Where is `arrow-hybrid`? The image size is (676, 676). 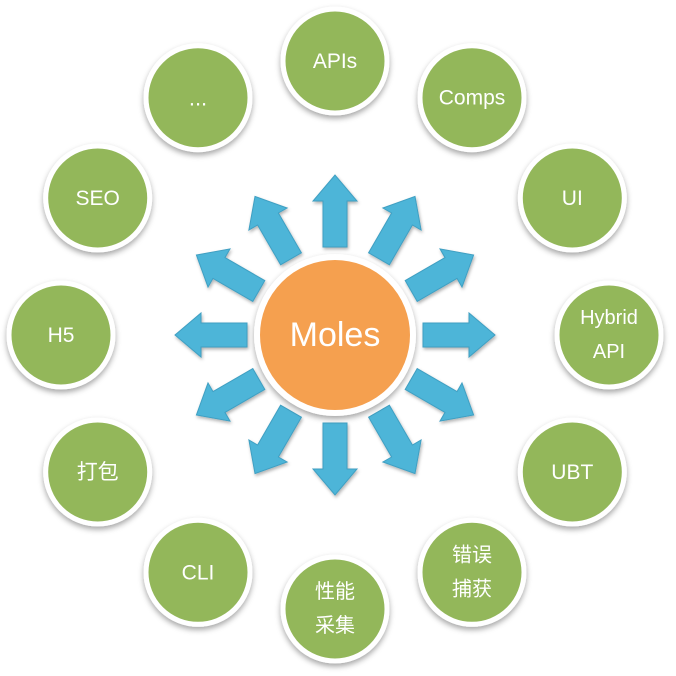 arrow-hybrid is located at coordinates (459, 335).